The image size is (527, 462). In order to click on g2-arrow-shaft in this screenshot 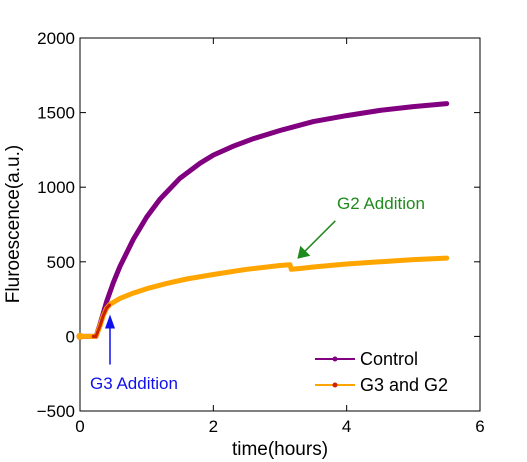, I will do `click(319, 236)`.